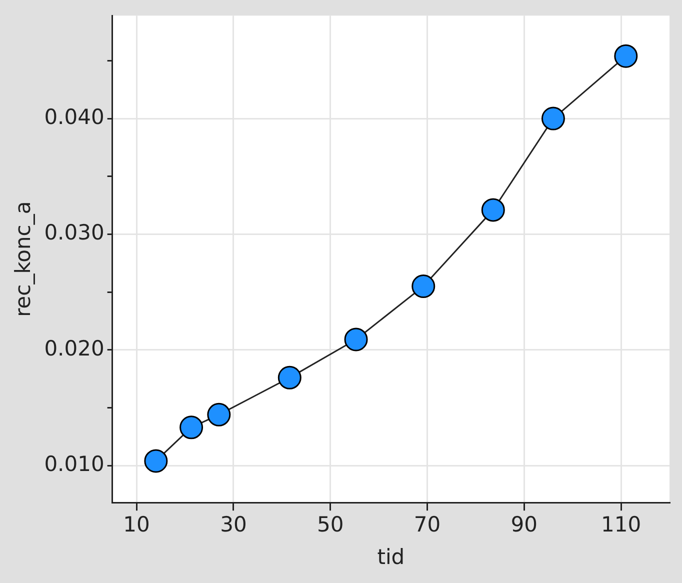  I want to click on x-tick-label: 90, so click(524, 524).